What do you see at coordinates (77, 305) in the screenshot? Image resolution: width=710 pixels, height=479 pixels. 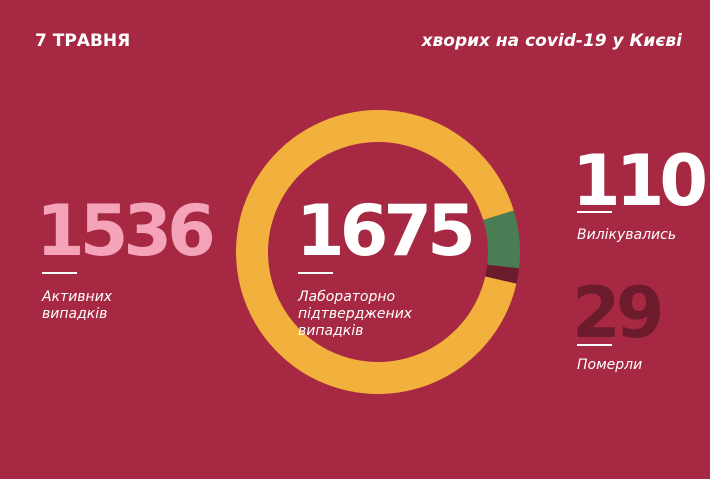 I see `category-label: Активних випадків` at bounding box center [77, 305].